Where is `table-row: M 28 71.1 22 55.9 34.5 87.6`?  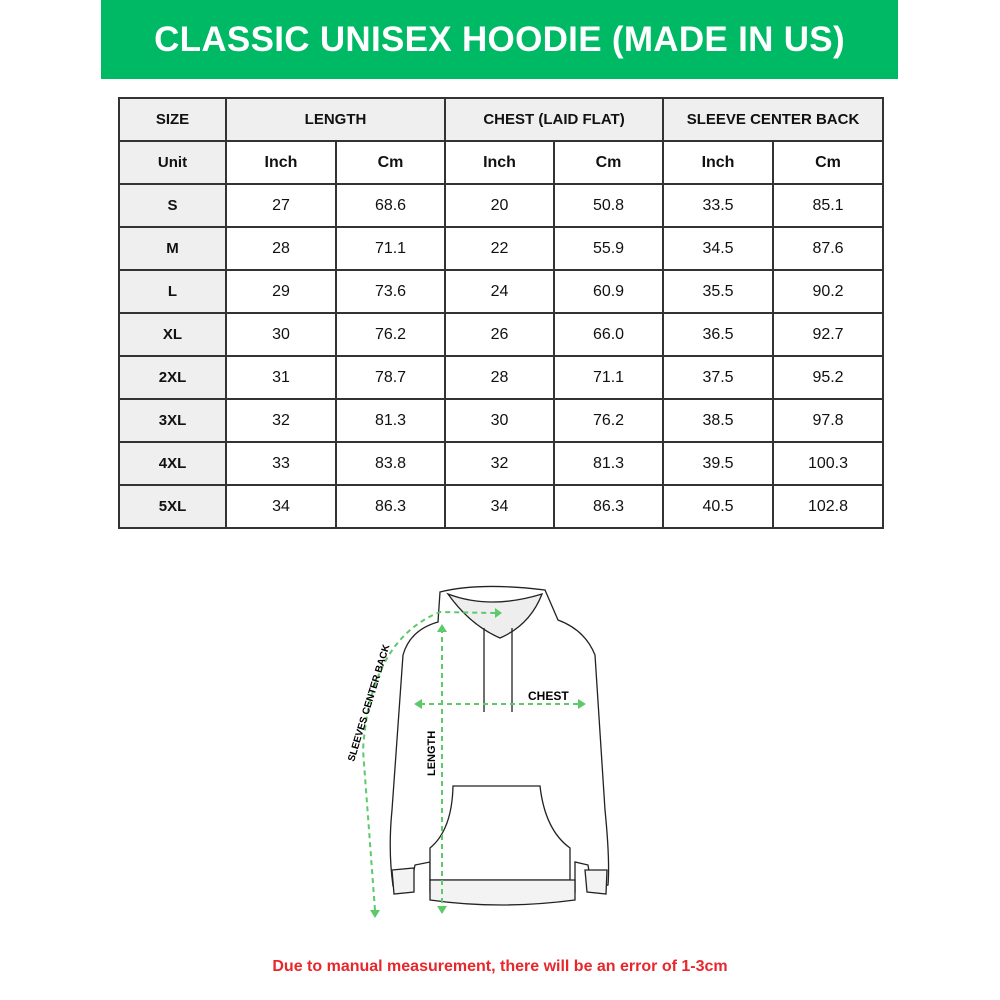
table-row: M 28 71.1 22 55.9 34.5 87.6 is located at coordinates (501, 248).